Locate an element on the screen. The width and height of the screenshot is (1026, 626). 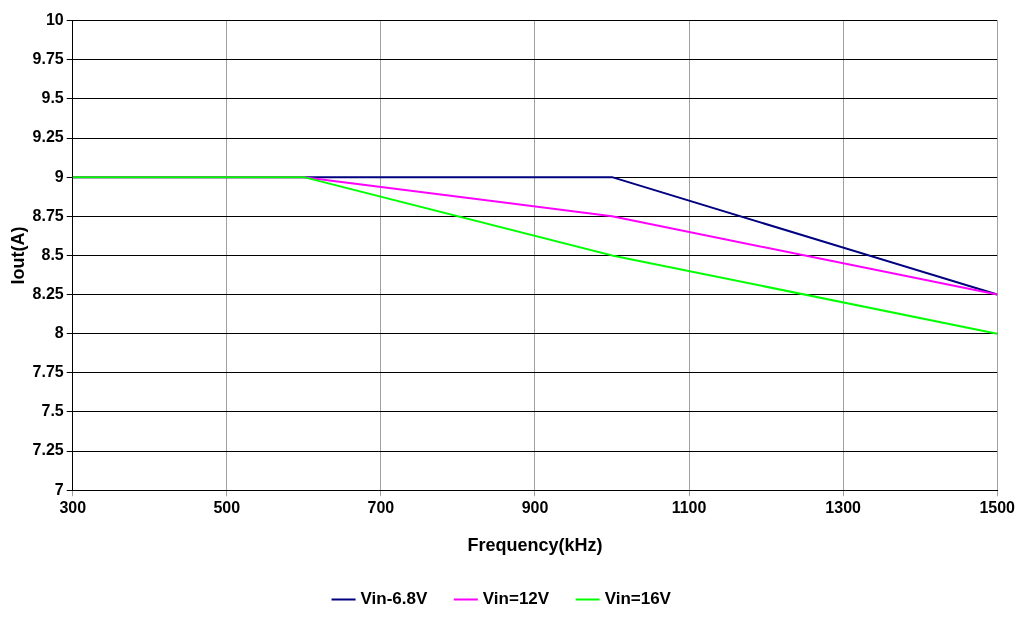
x-axis-title: Frequency(kHz) is located at coordinates (535, 545).